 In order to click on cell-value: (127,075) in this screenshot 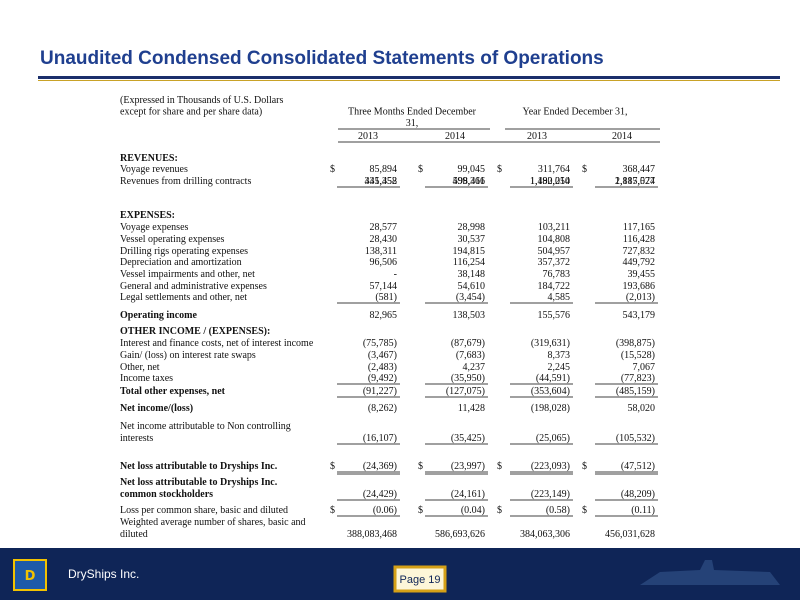, I will do `click(465, 391)`.